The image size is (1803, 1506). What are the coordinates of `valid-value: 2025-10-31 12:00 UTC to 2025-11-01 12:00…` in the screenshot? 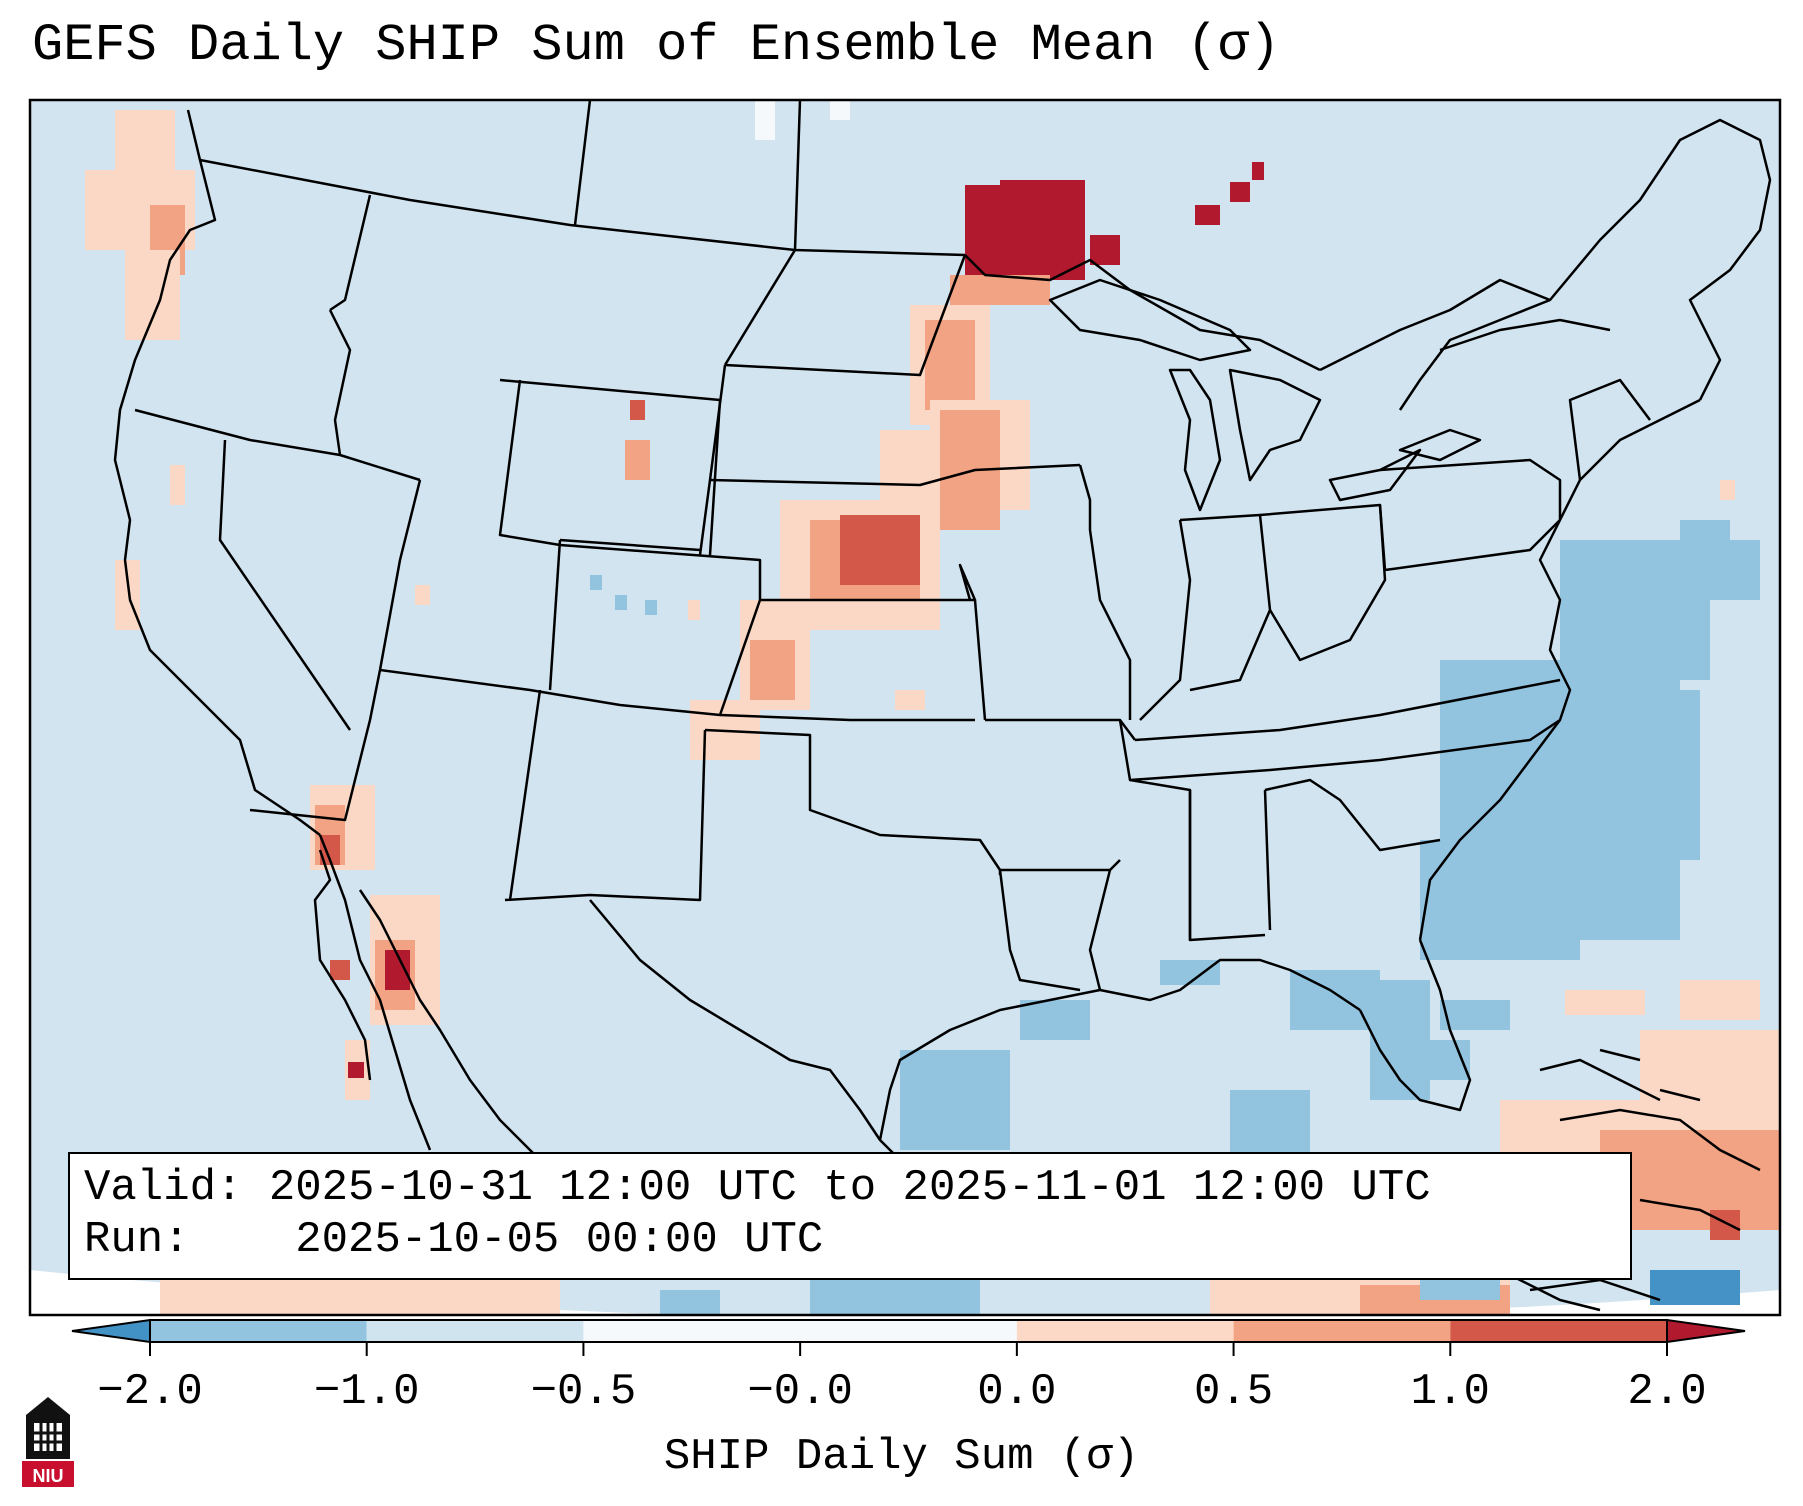 It's located at (849, 1188).